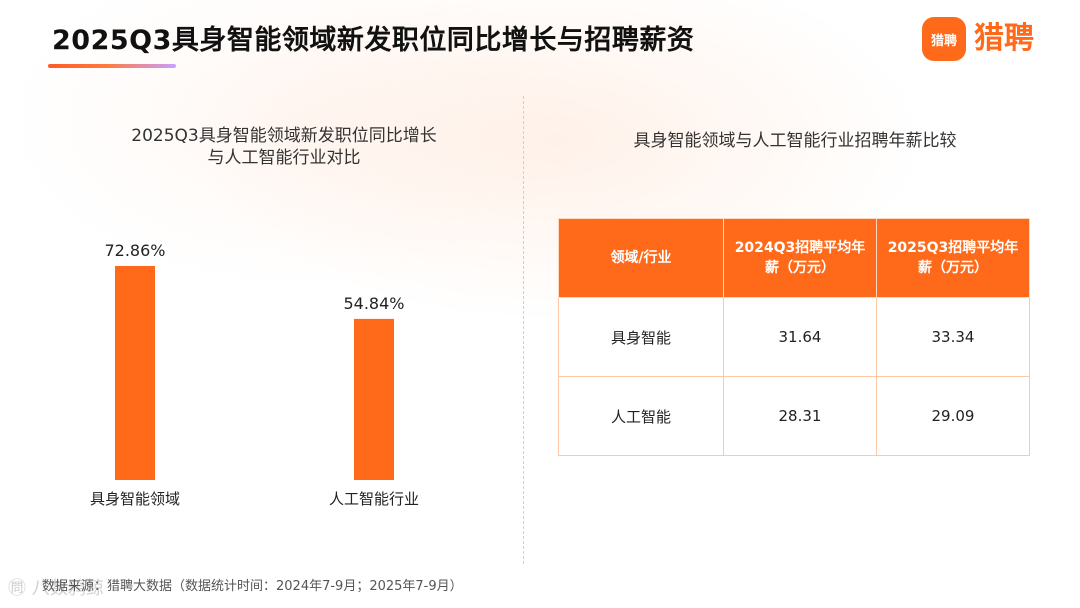  What do you see at coordinates (523, 330) in the screenshot?
I see `panel-divider` at bounding box center [523, 330].